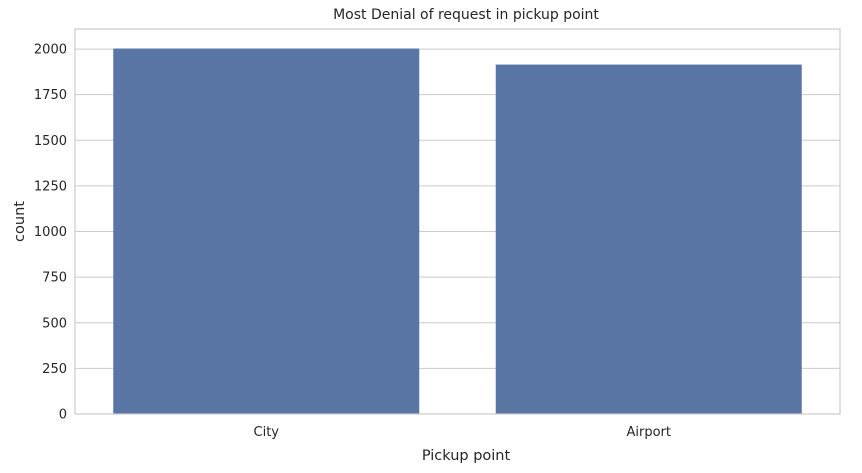 This screenshot has width=862, height=473. I want to click on y-tick-label: 2000, so click(50, 50).